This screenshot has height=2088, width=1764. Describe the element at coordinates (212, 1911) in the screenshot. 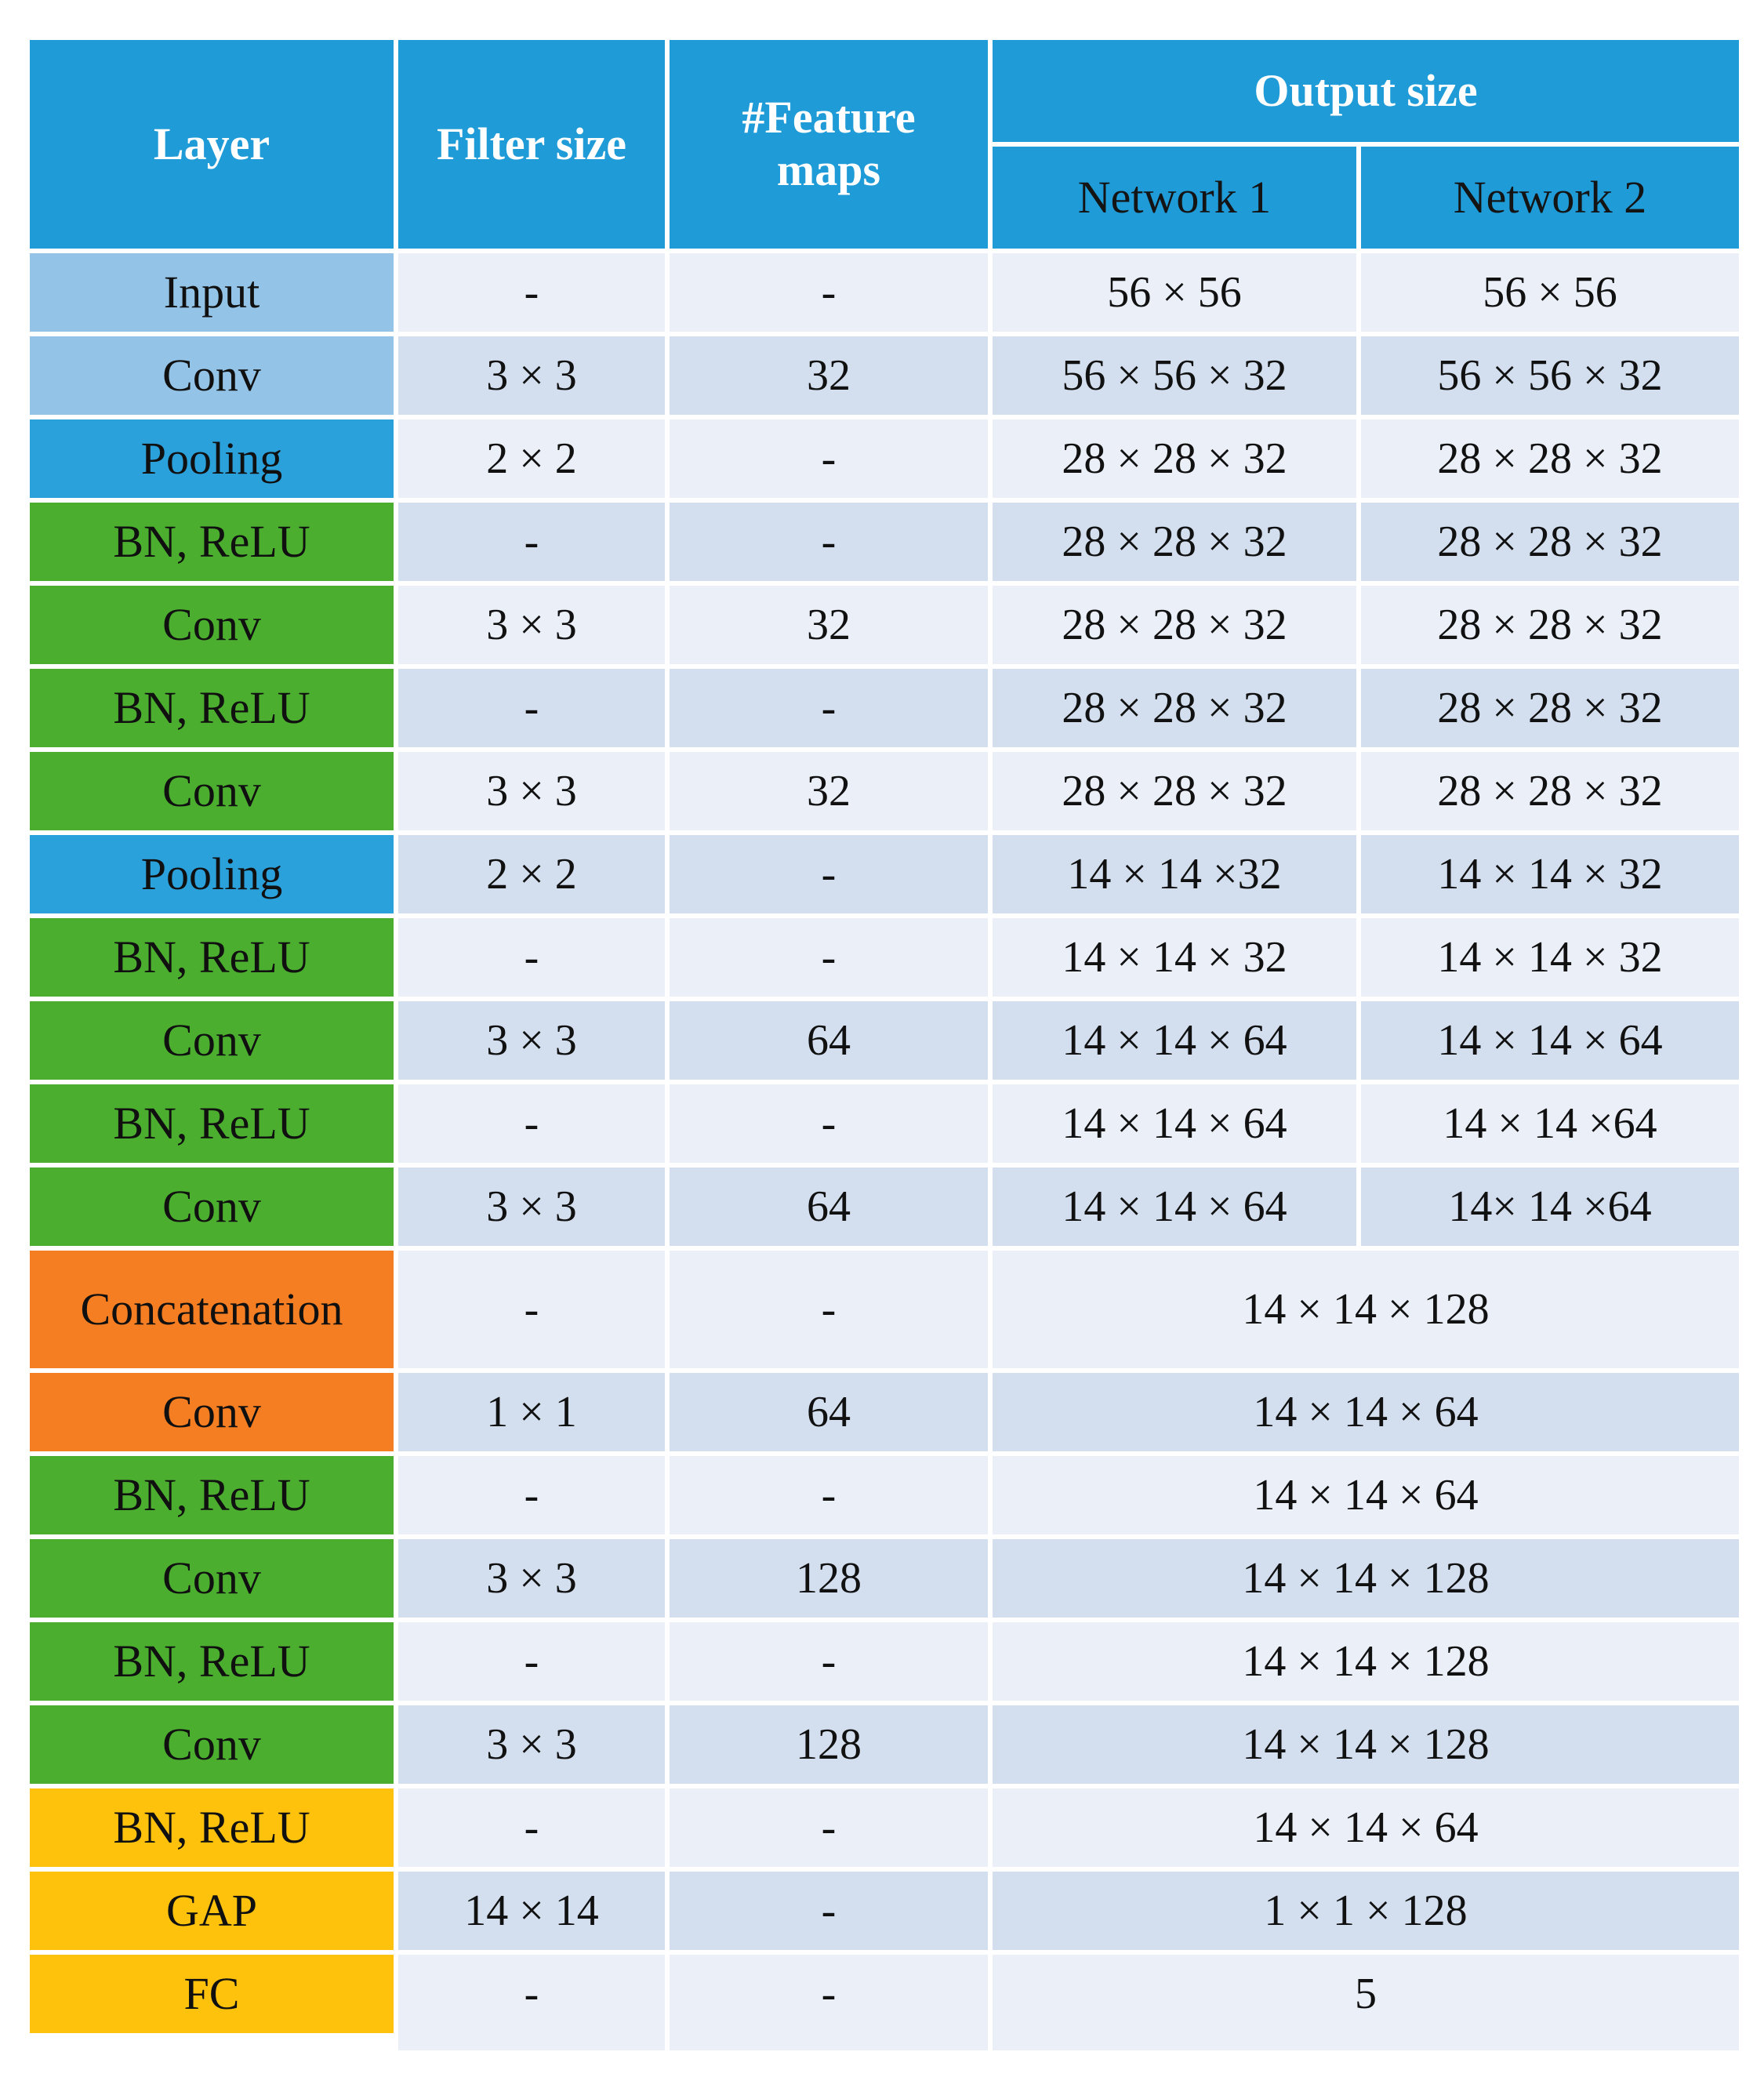

I see `layer-cell: GAP` at that location.